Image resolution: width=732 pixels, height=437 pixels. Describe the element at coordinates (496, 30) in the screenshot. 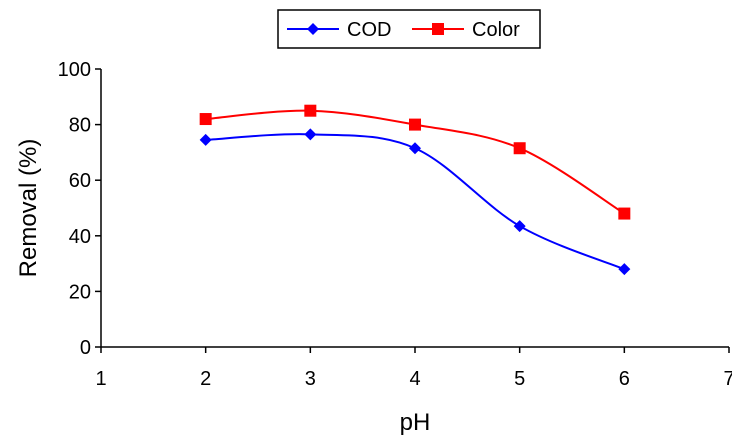

I see `legend-label-color: Color` at that location.